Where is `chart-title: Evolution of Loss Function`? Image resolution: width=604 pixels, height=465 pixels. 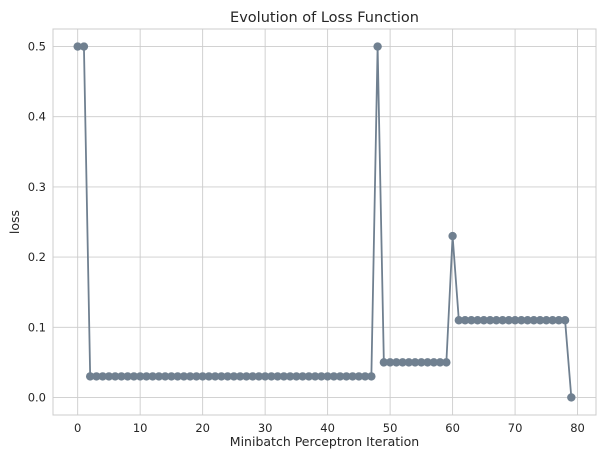 chart-title: Evolution of Loss Function is located at coordinates (324, 18).